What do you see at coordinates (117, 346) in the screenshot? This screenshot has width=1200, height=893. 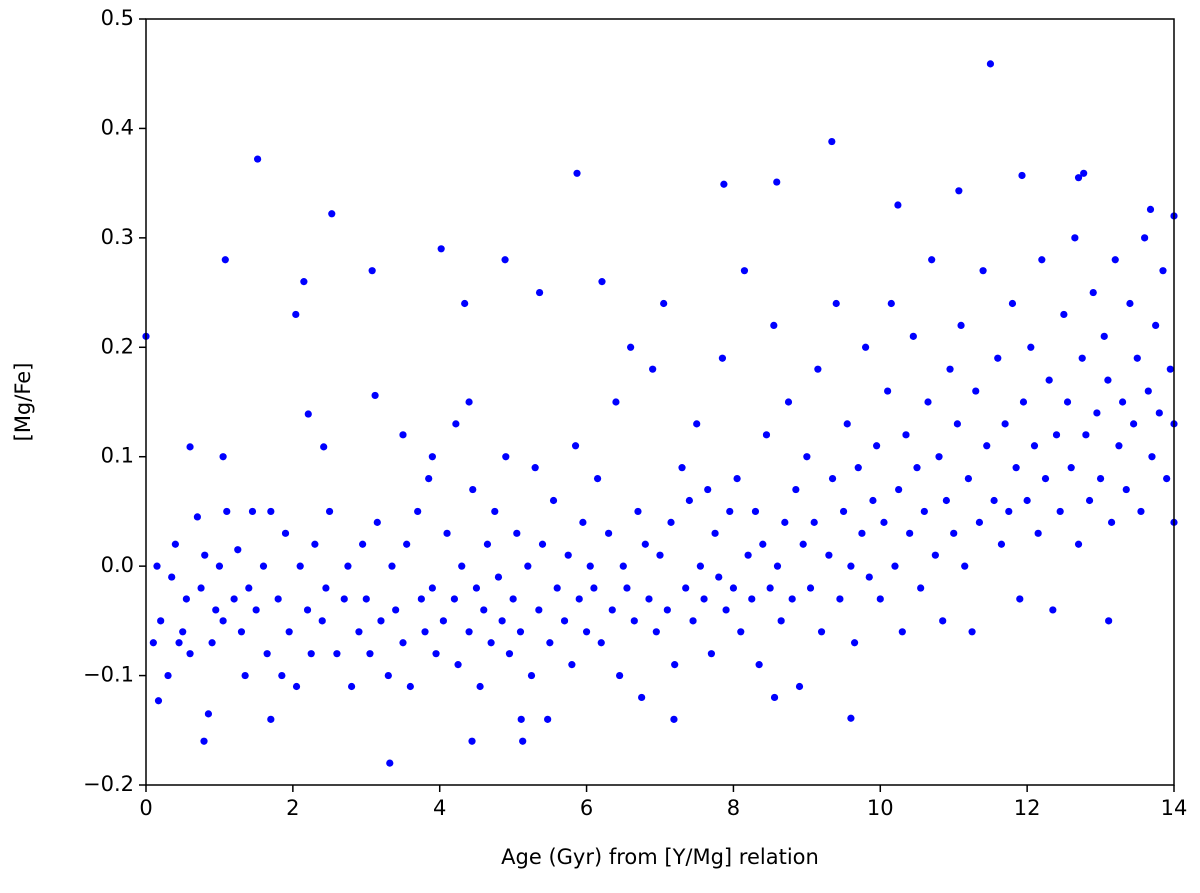 I see `y-tick-label: 0.2` at bounding box center [117, 346].